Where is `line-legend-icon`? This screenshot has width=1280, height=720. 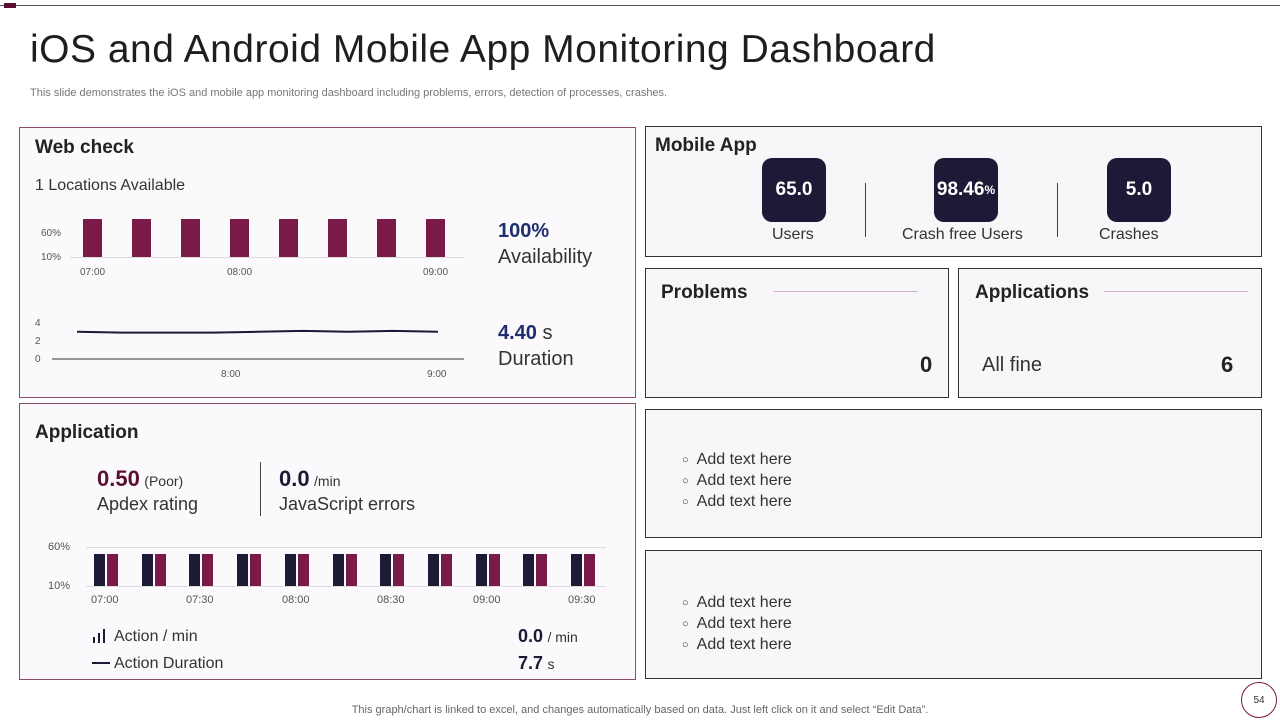 line-legend-icon is located at coordinates (101, 663).